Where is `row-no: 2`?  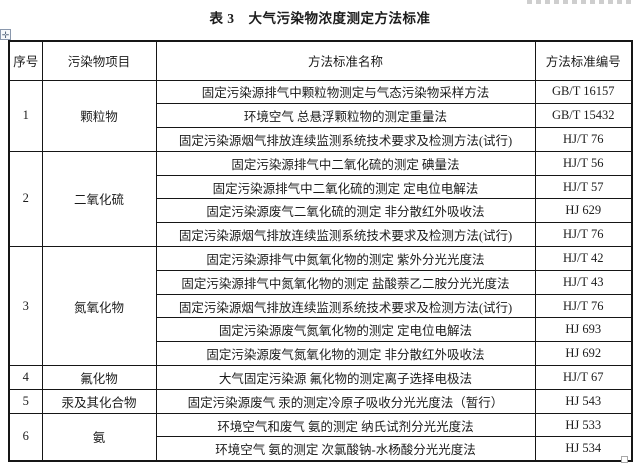 row-no: 2 is located at coordinates (25, 199).